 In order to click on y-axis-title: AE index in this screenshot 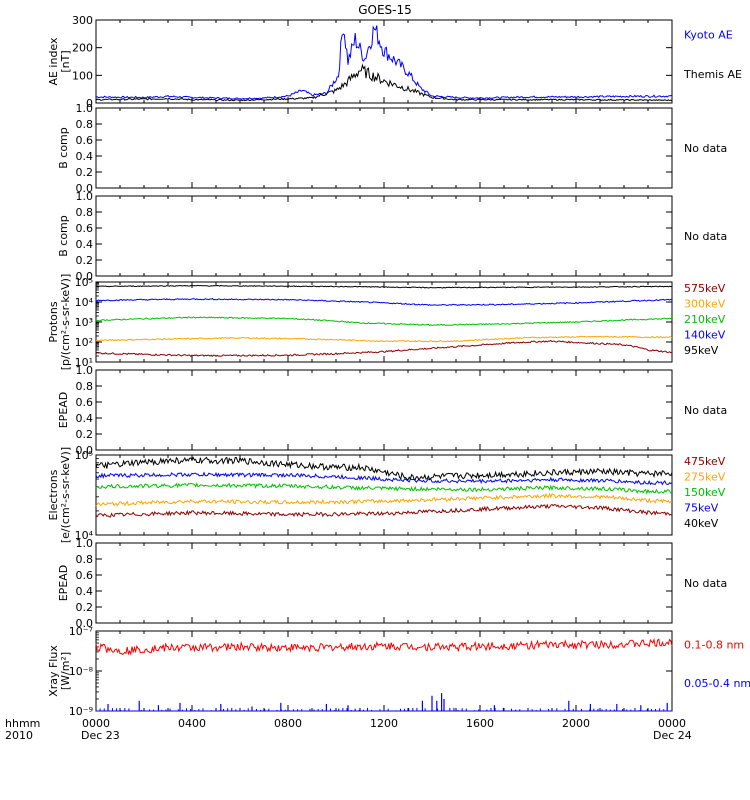, I will do `click(53, 61)`.